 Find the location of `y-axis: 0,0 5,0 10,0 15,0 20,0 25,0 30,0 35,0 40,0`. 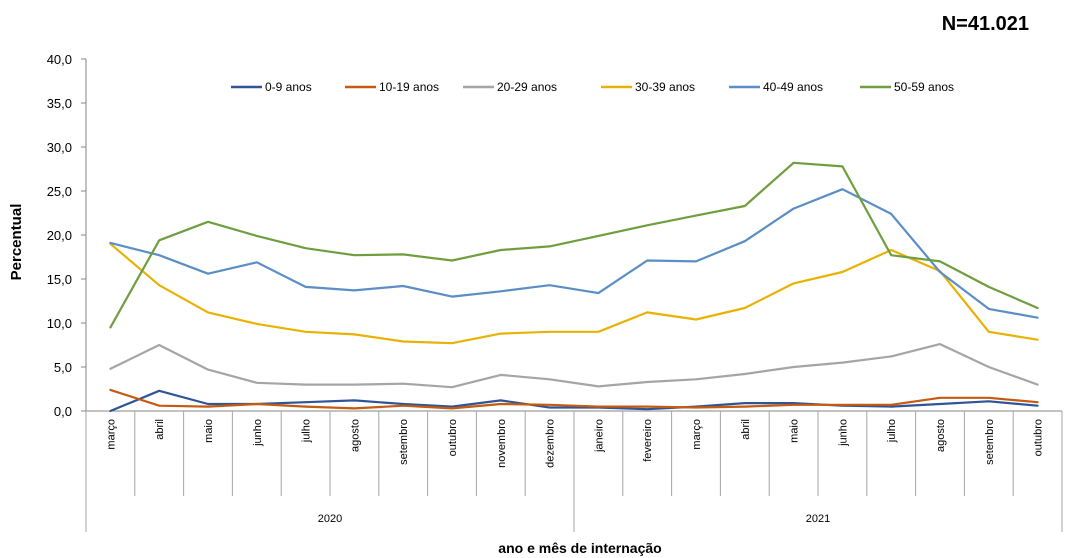

y-axis: 0,0 5,0 10,0 15,0 20,0 25,0 30,0 35,0 40,0 is located at coordinates (67, 235).